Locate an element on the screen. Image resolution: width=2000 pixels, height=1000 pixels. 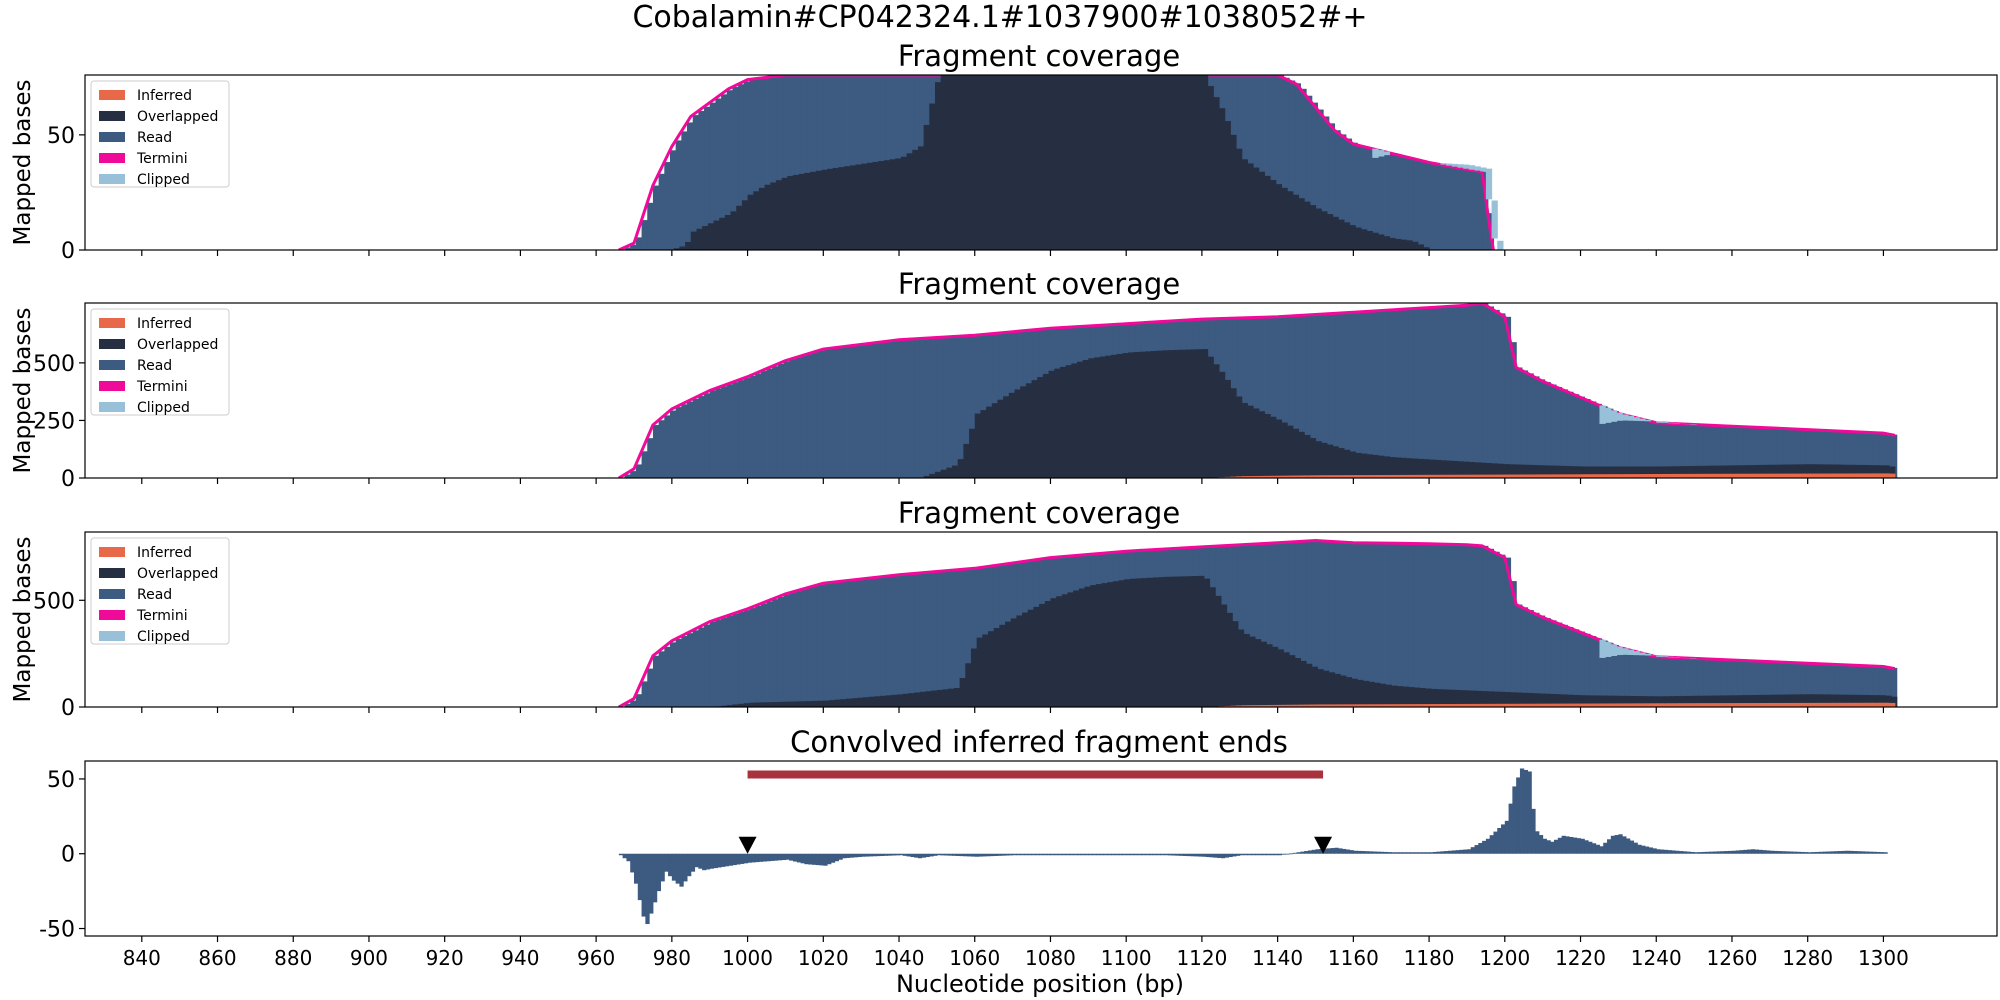
legend-label-termini: Termini is located at coordinates (162, 387).